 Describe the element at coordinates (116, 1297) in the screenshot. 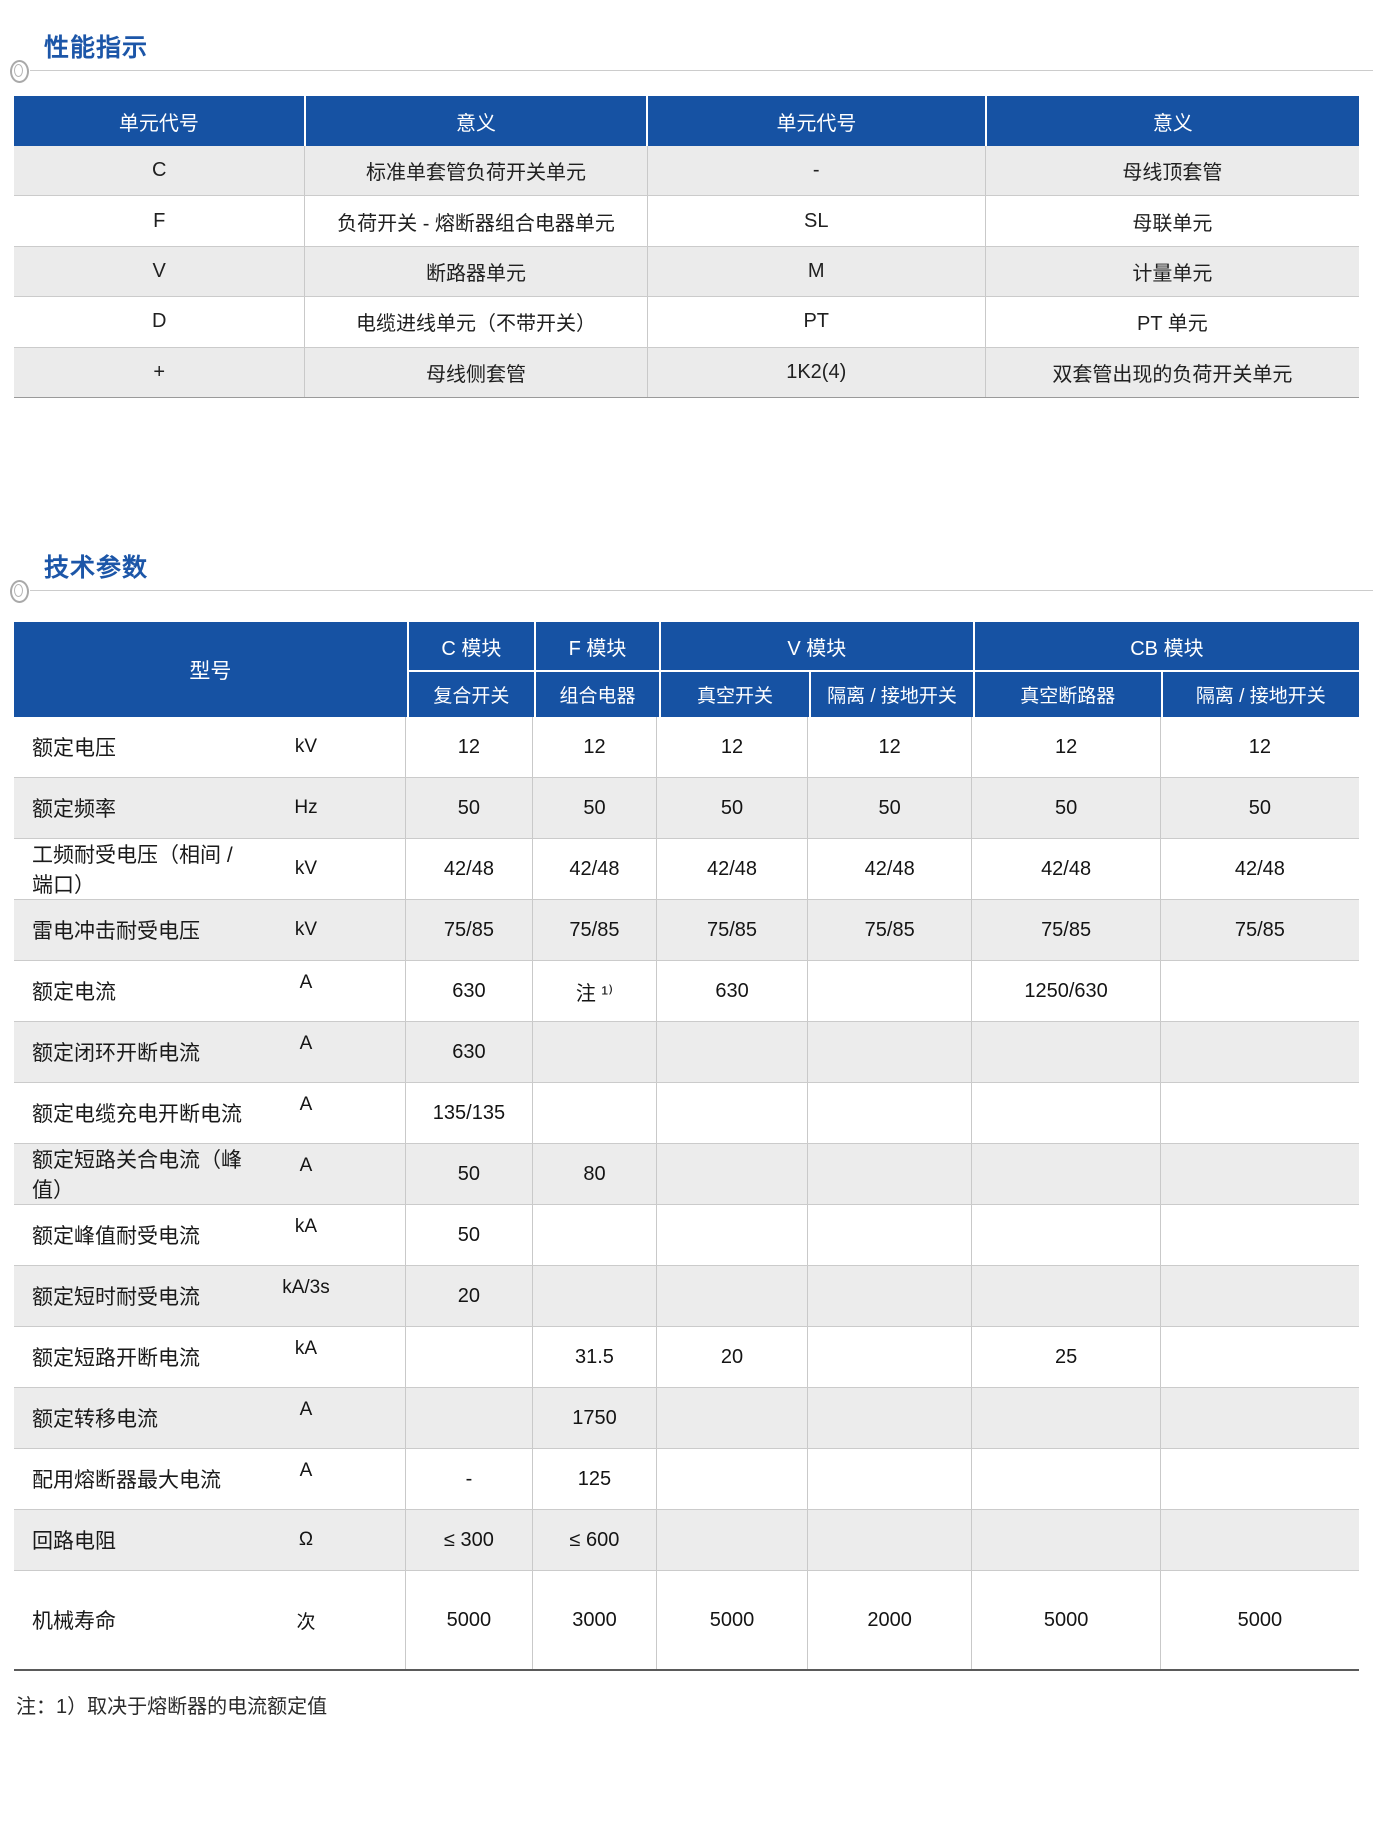

I see `param-label: 额定短时耐受电流` at that location.